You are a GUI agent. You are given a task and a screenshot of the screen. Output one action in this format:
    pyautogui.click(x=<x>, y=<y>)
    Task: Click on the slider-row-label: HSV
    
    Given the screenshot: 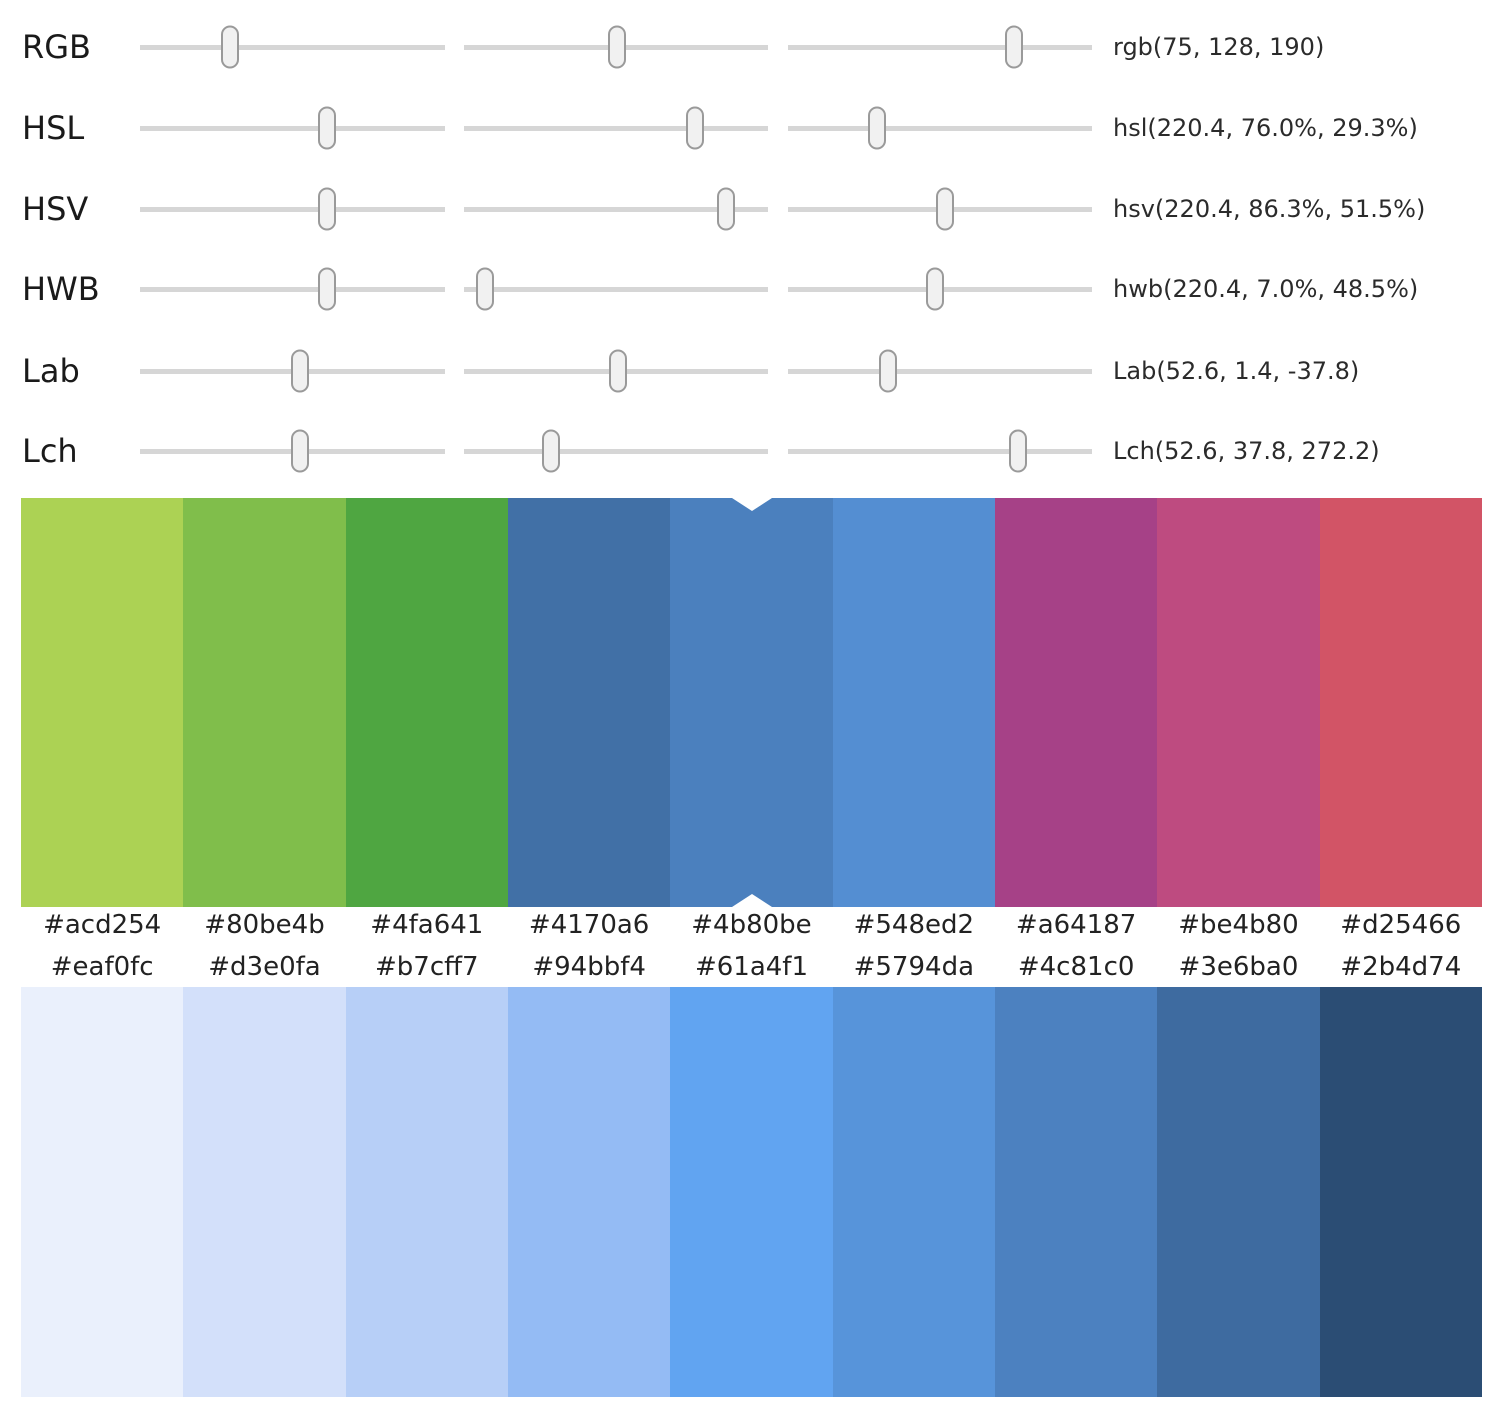 What is the action you would take?
    pyautogui.click(x=55, y=209)
    